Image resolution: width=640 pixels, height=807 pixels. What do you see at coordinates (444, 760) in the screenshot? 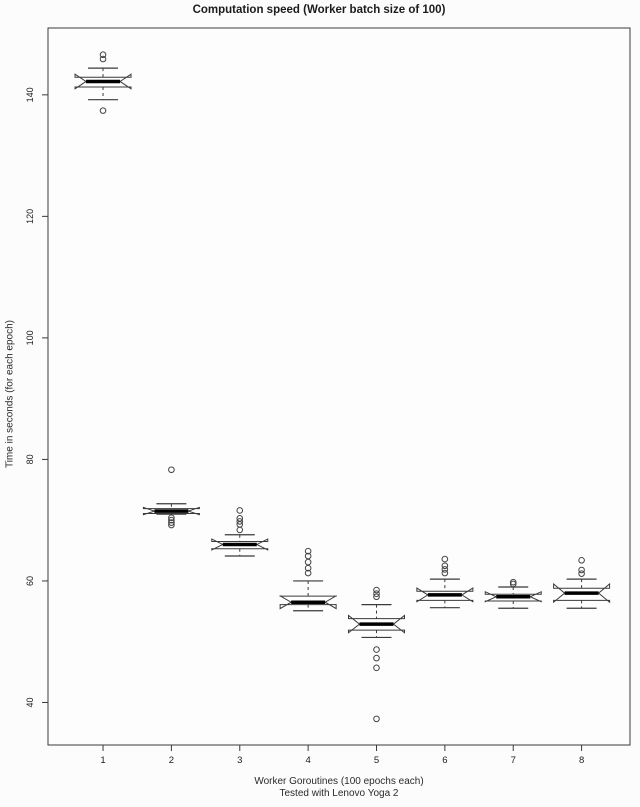
I see `x-tick-label: 6` at bounding box center [444, 760].